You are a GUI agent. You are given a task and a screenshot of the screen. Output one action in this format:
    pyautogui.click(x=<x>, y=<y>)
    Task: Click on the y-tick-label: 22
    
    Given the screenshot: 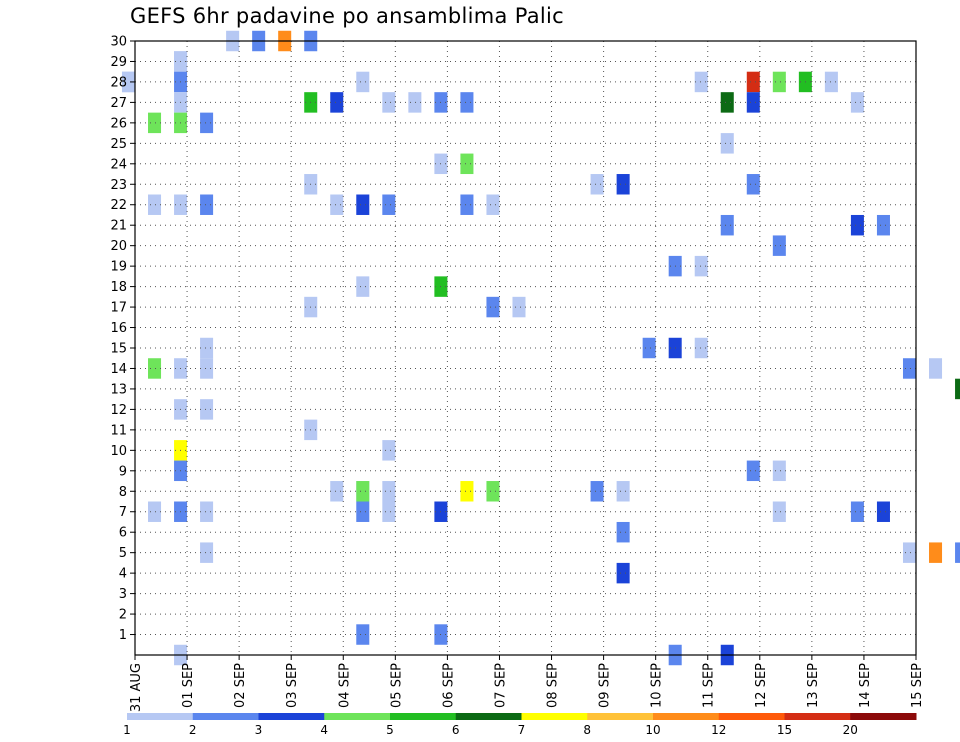 What is the action you would take?
    pyautogui.click(x=118, y=205)
    